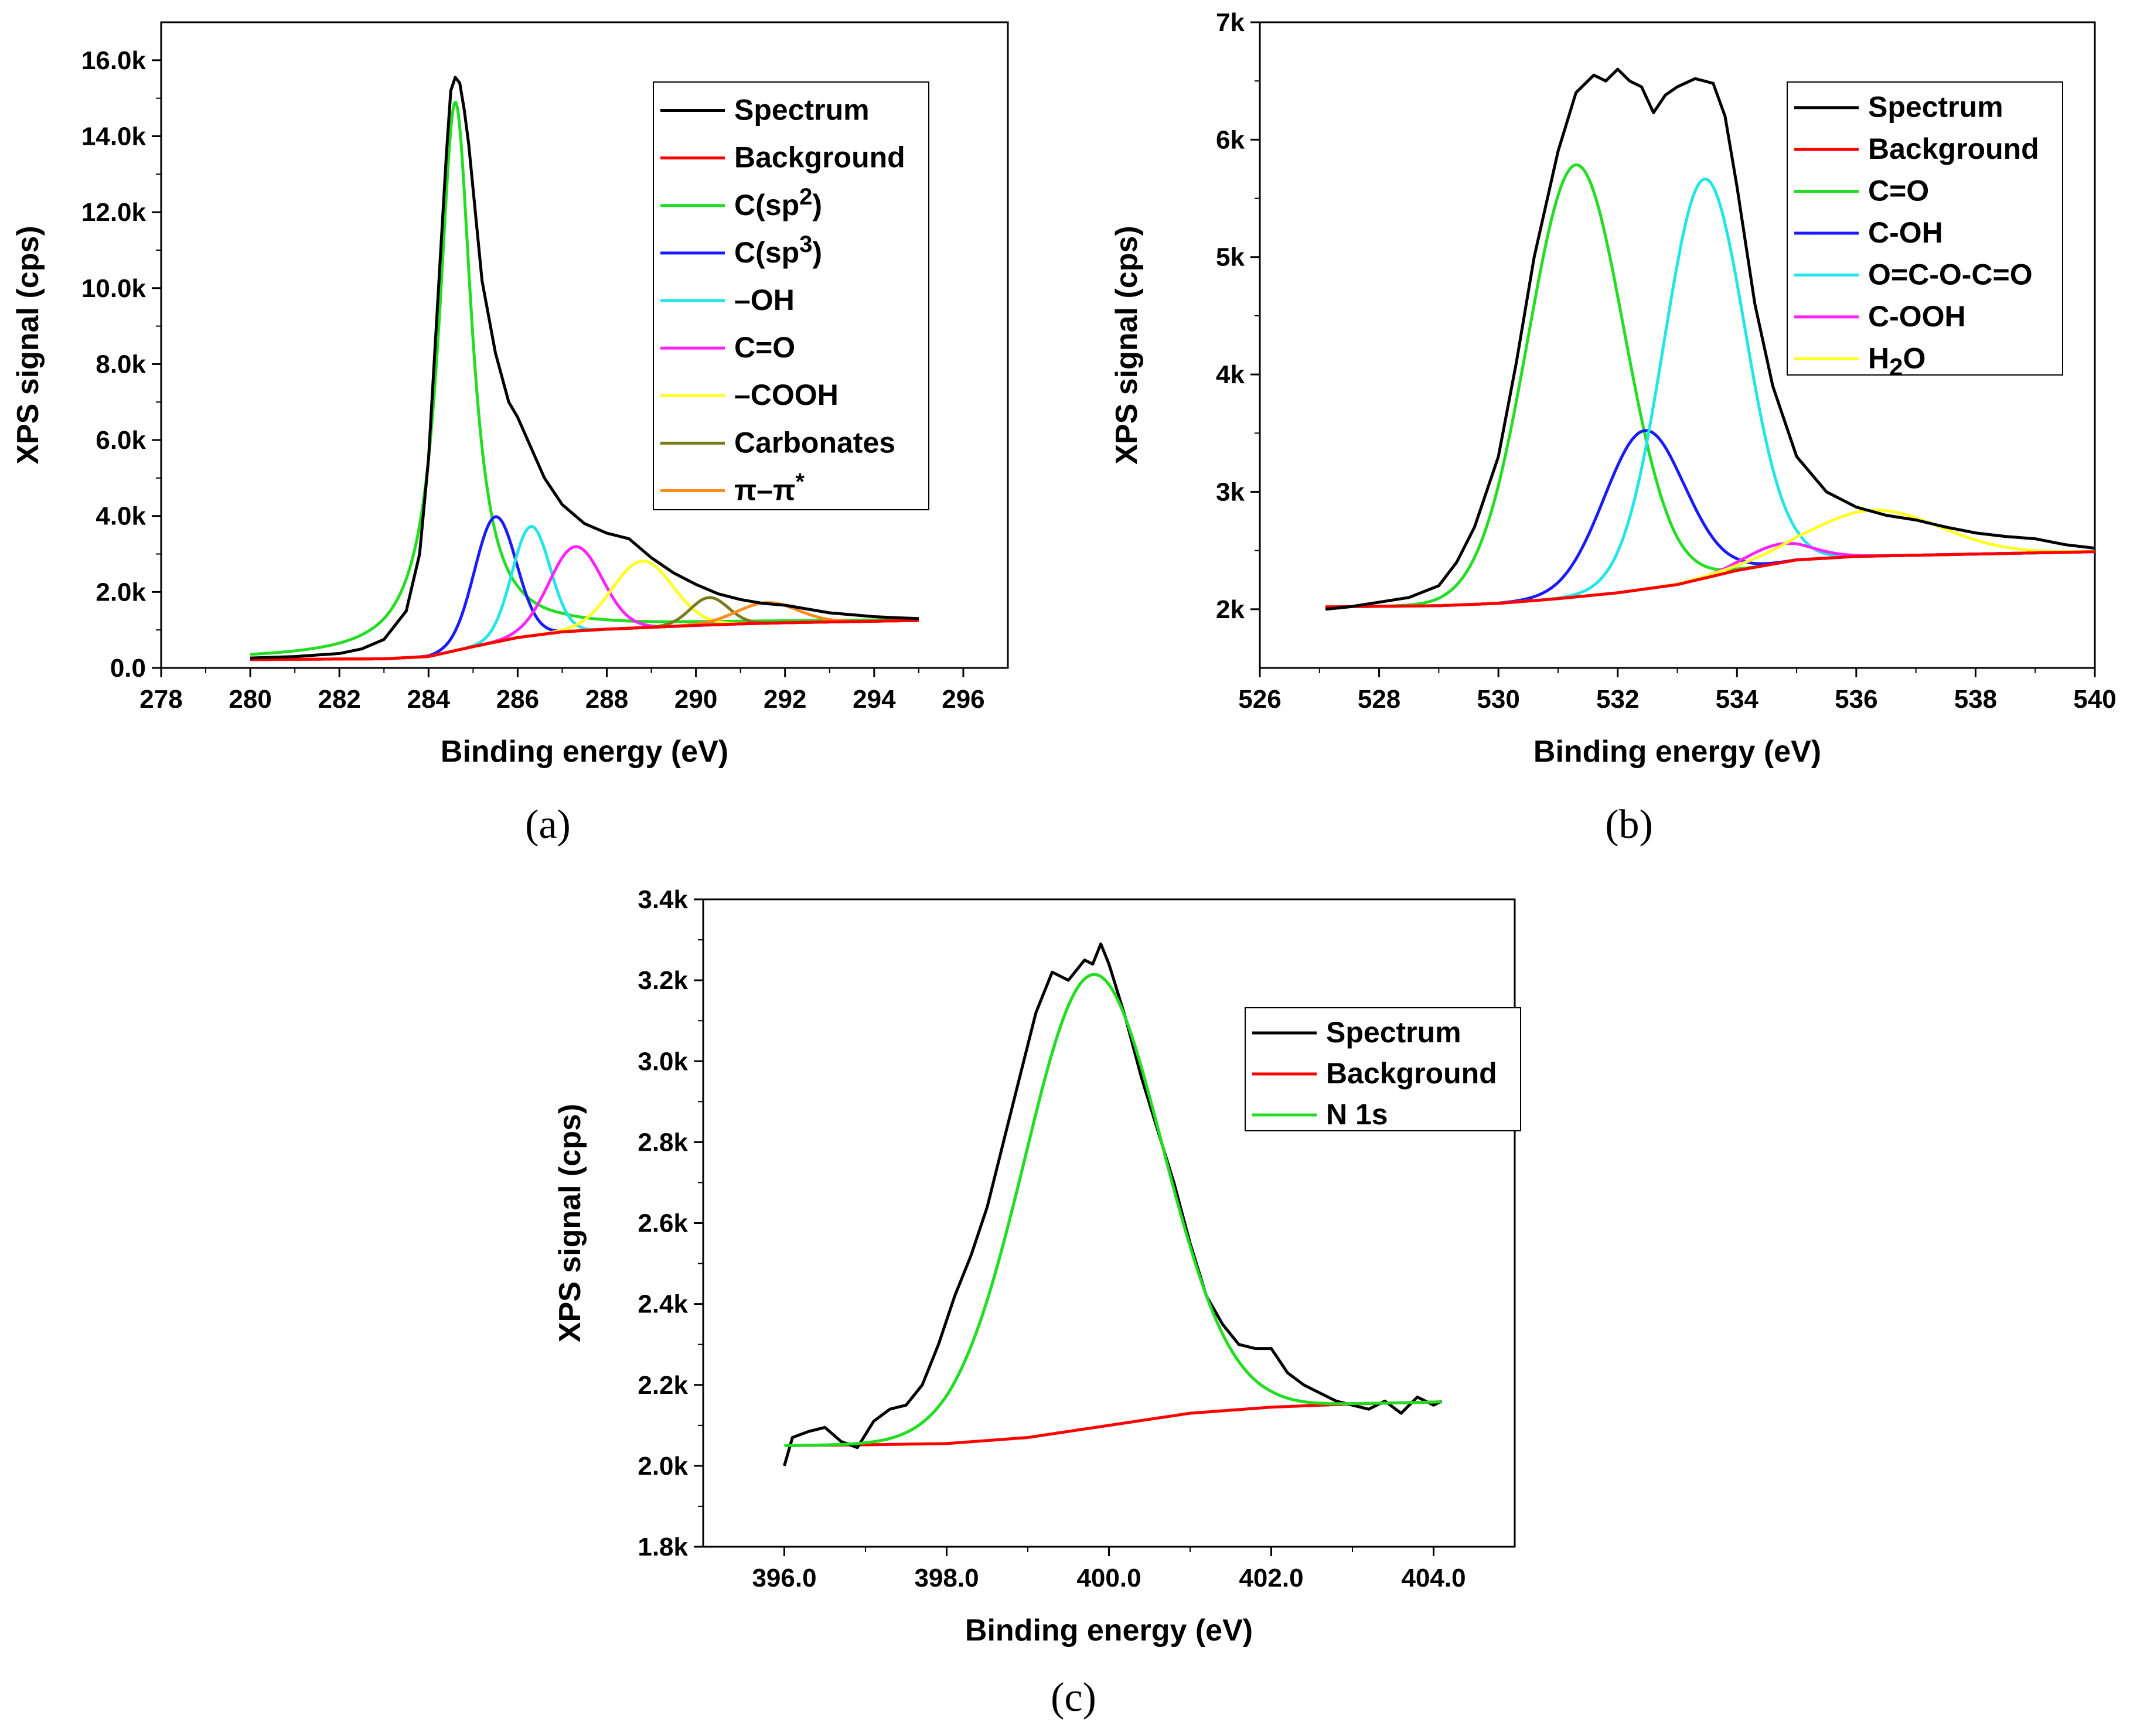 Image resolution: width=2130 pixels, height=1736 pixels. Describe the element at coordinates (1231, 139) in the screenshot. I see `y-tick-label: 6k` at that location.